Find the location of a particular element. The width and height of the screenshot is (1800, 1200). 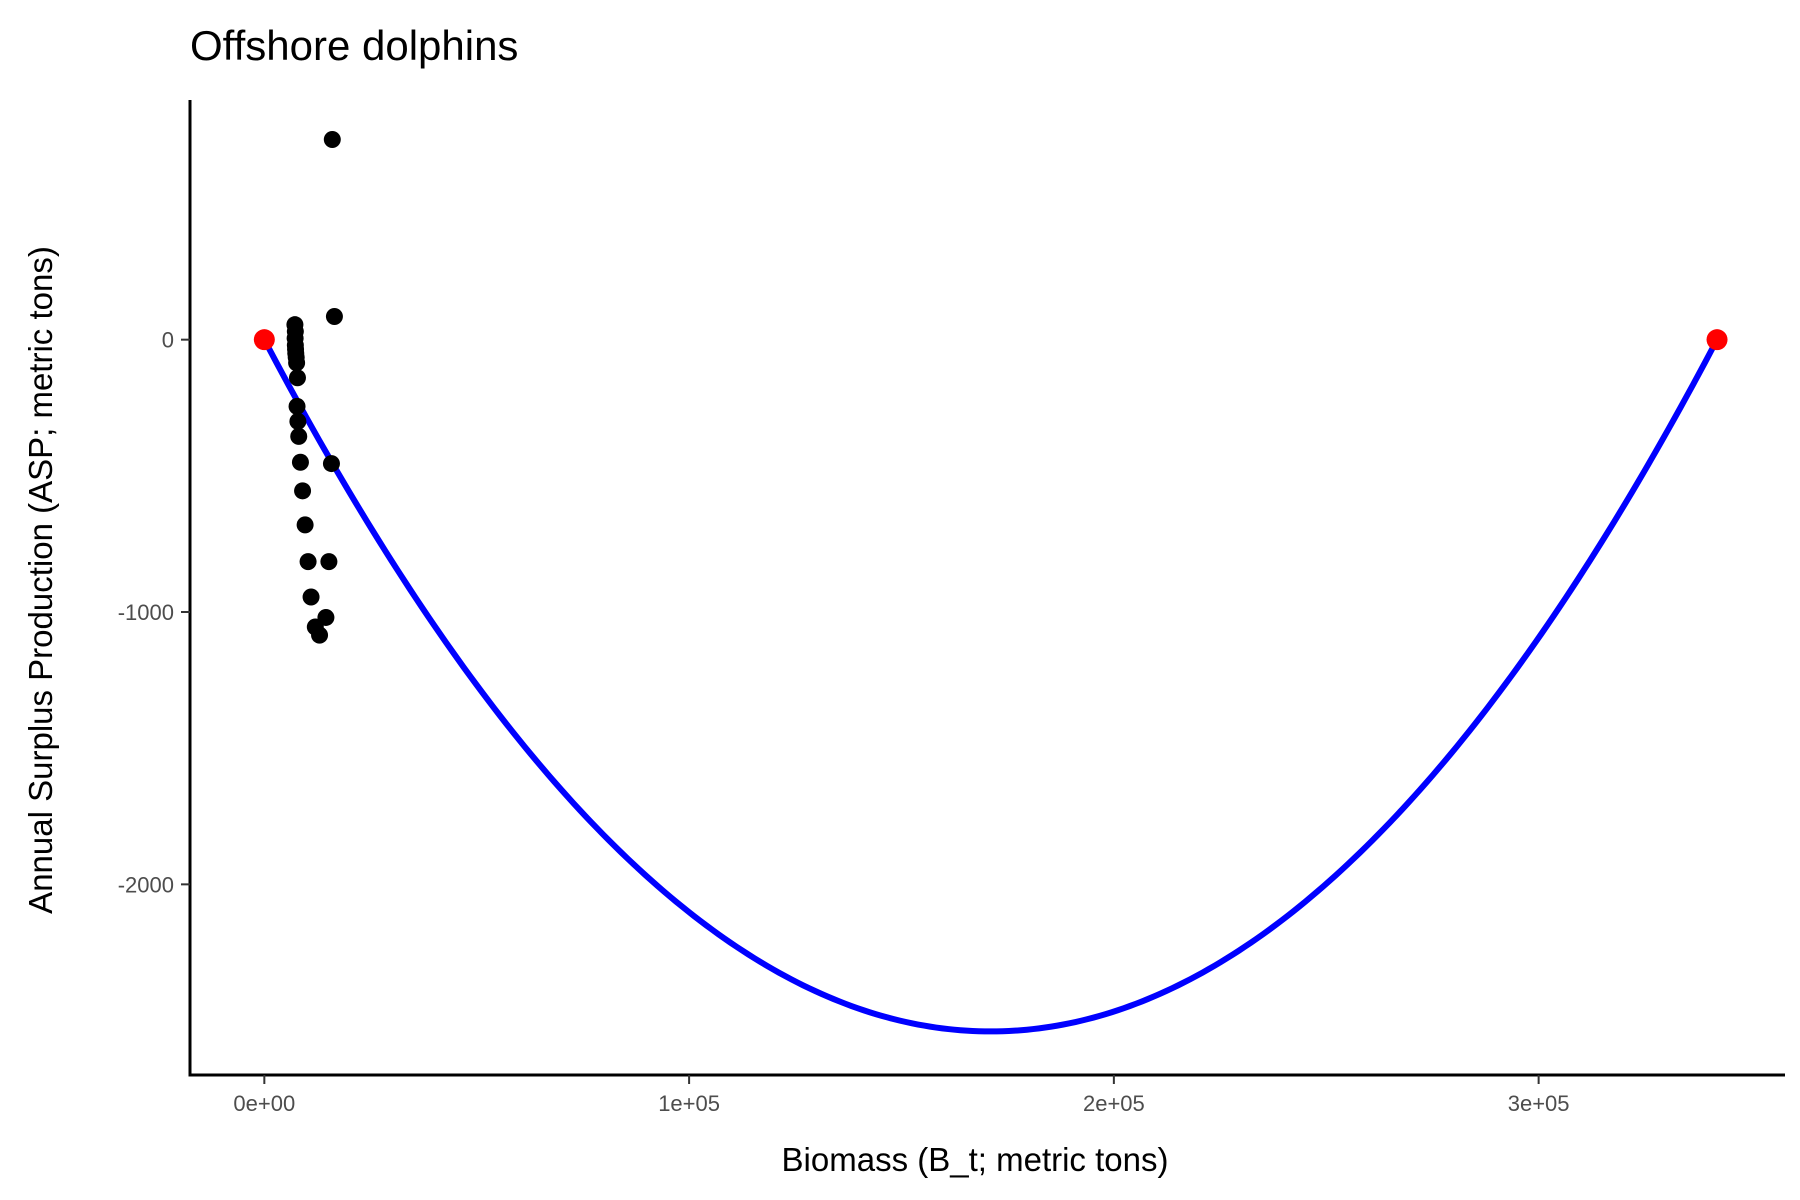

y-tick-label: -1000 is located at coordinates (146, 612).